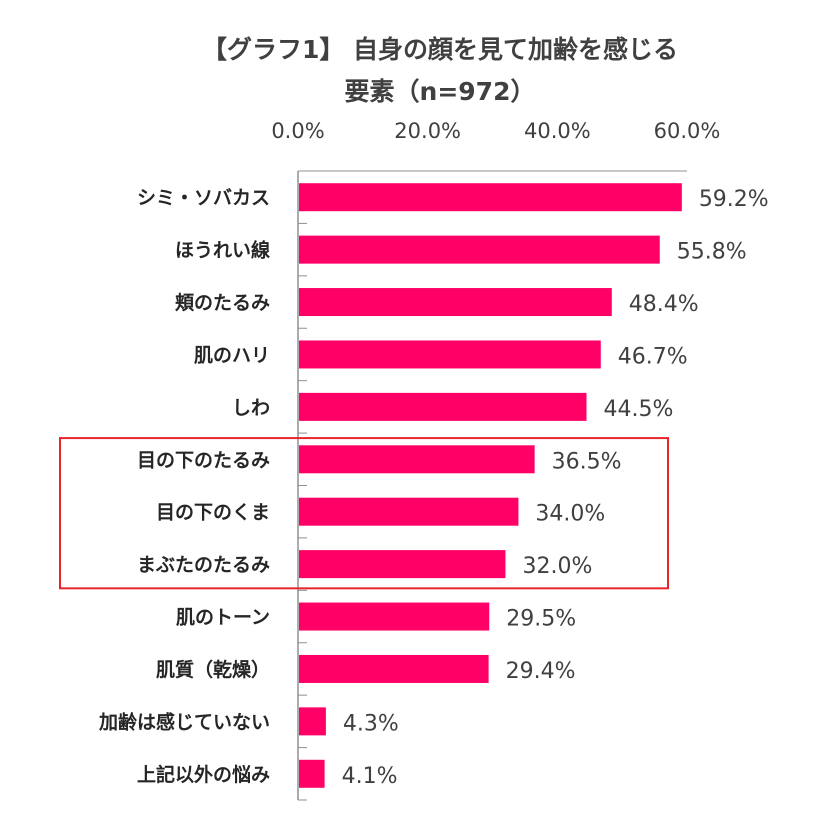 Image resolution: width=833 pixels, height=840 pixels. I want to click on category-label: ほうれい線, so click(222, 250).